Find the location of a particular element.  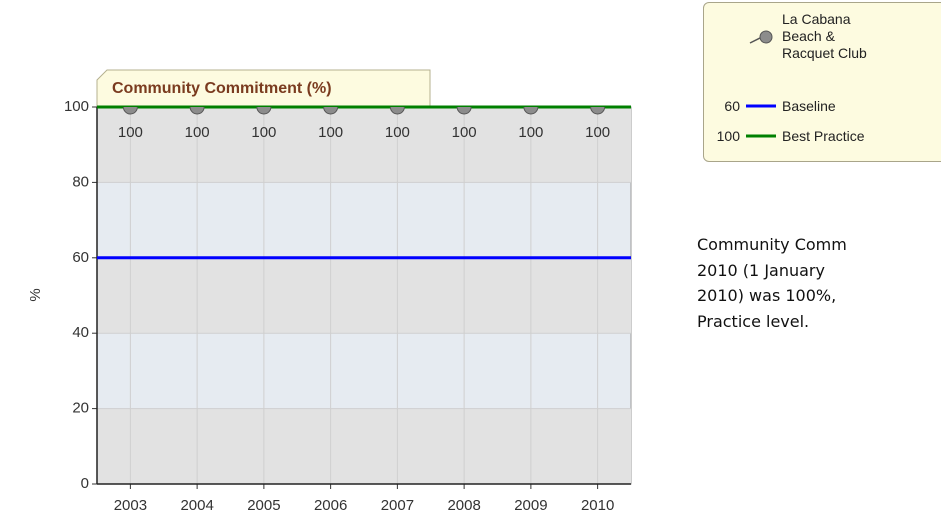

legend-label: Baseline is located at coordinates (809, 106).